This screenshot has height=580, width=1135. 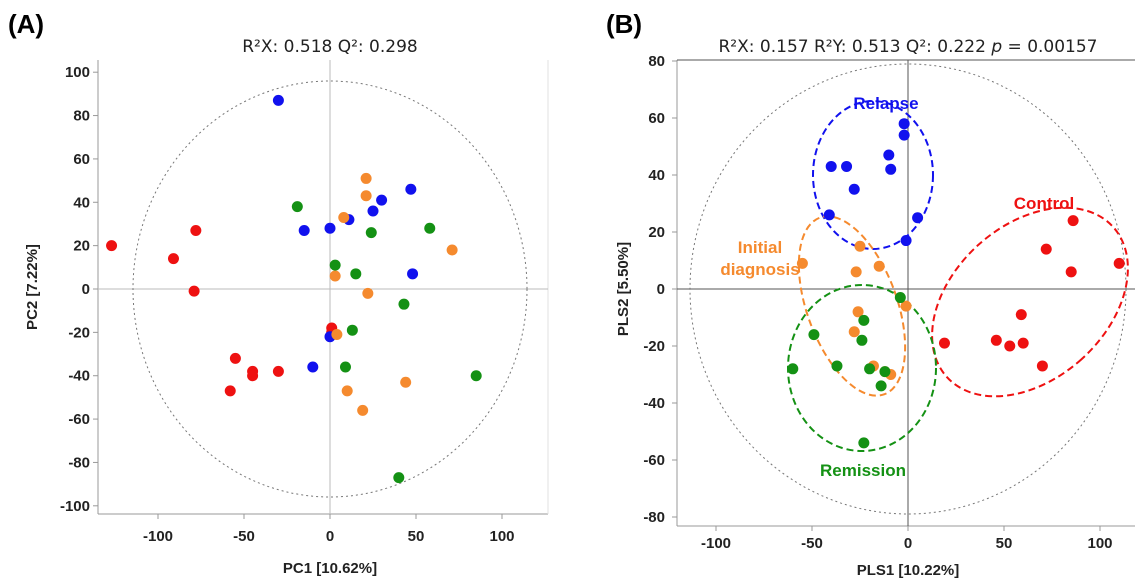 What do you see at coordinates (812, 543) in the screenshot?
I see `panel-b-x-tick-label: -50` at bounding box center [812, 543].